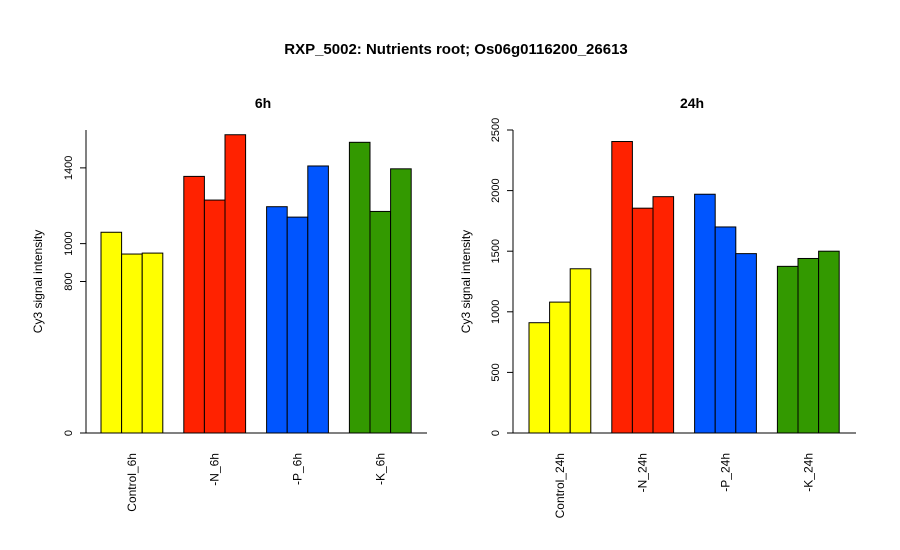 Image resolution: width=900 pixels, height=550 pixels. What do you see at coordinates (215, 469) in the screenshot?
I see `category-label: -N_6h` at bounding box center [215, 469].